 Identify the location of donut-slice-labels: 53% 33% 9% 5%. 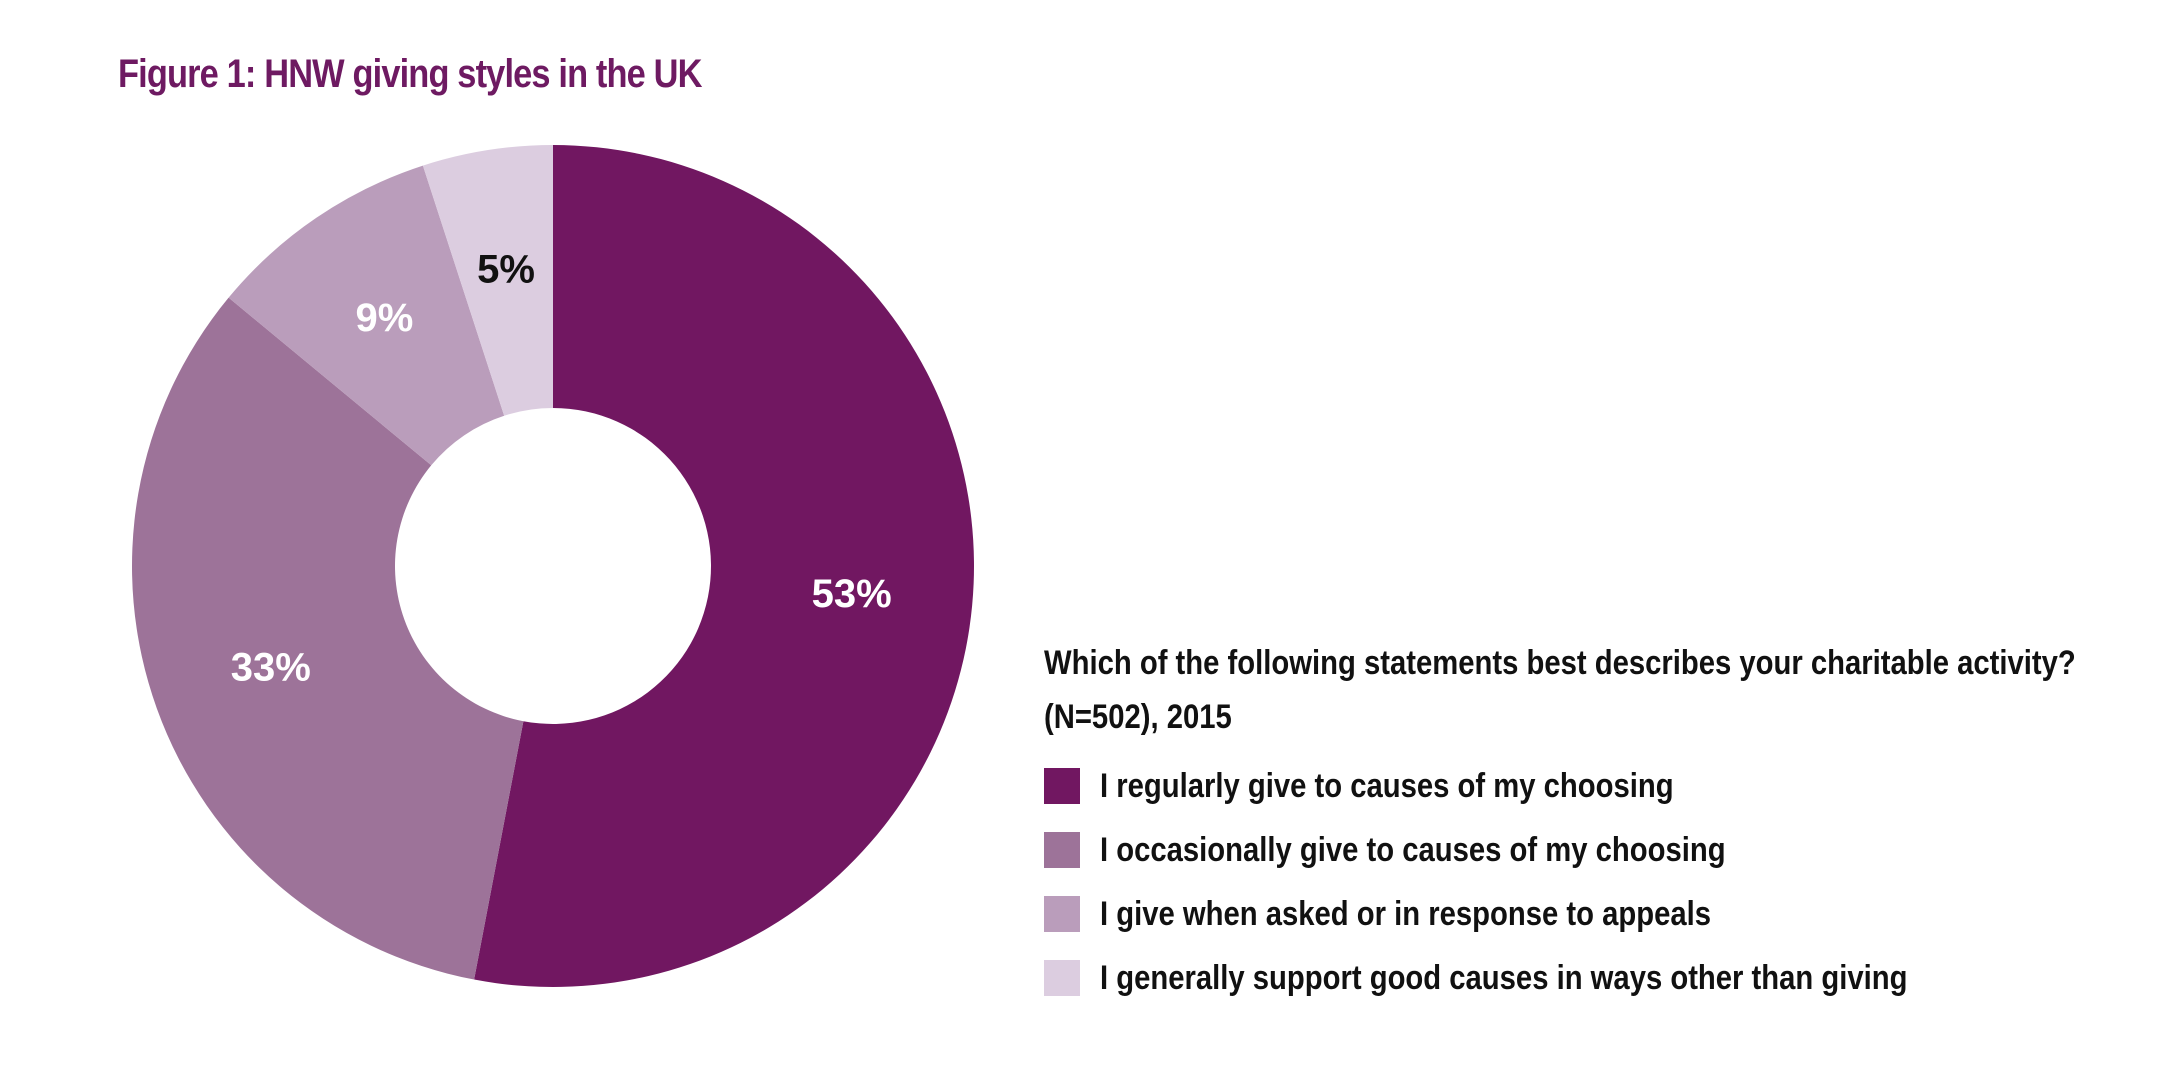
(561, 469).